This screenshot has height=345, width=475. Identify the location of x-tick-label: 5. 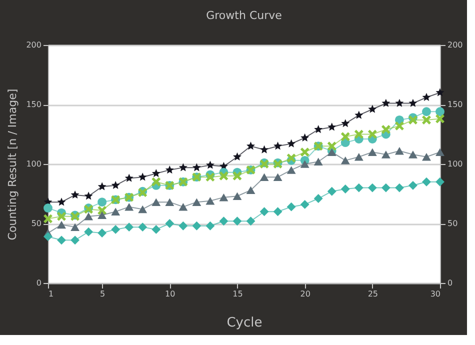
(103, 294).